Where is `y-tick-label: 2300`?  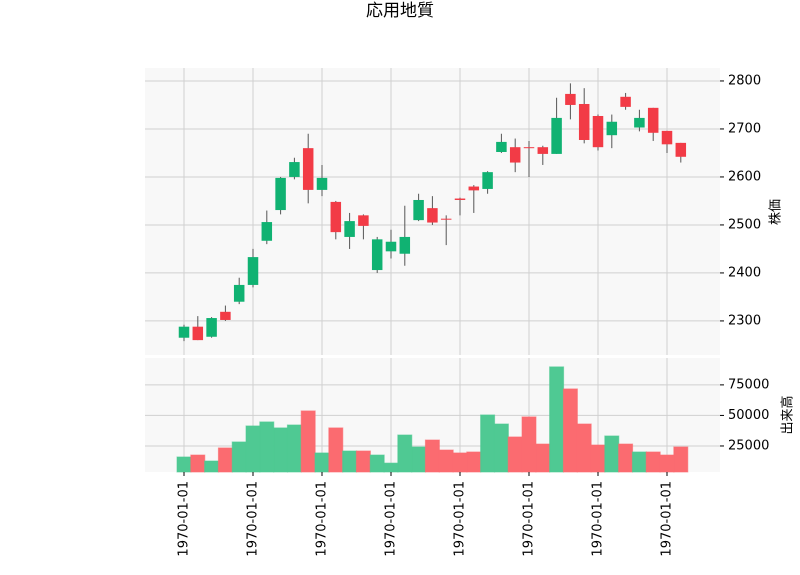 y-tick-label: 2300 is located at coordinates (744, 320).